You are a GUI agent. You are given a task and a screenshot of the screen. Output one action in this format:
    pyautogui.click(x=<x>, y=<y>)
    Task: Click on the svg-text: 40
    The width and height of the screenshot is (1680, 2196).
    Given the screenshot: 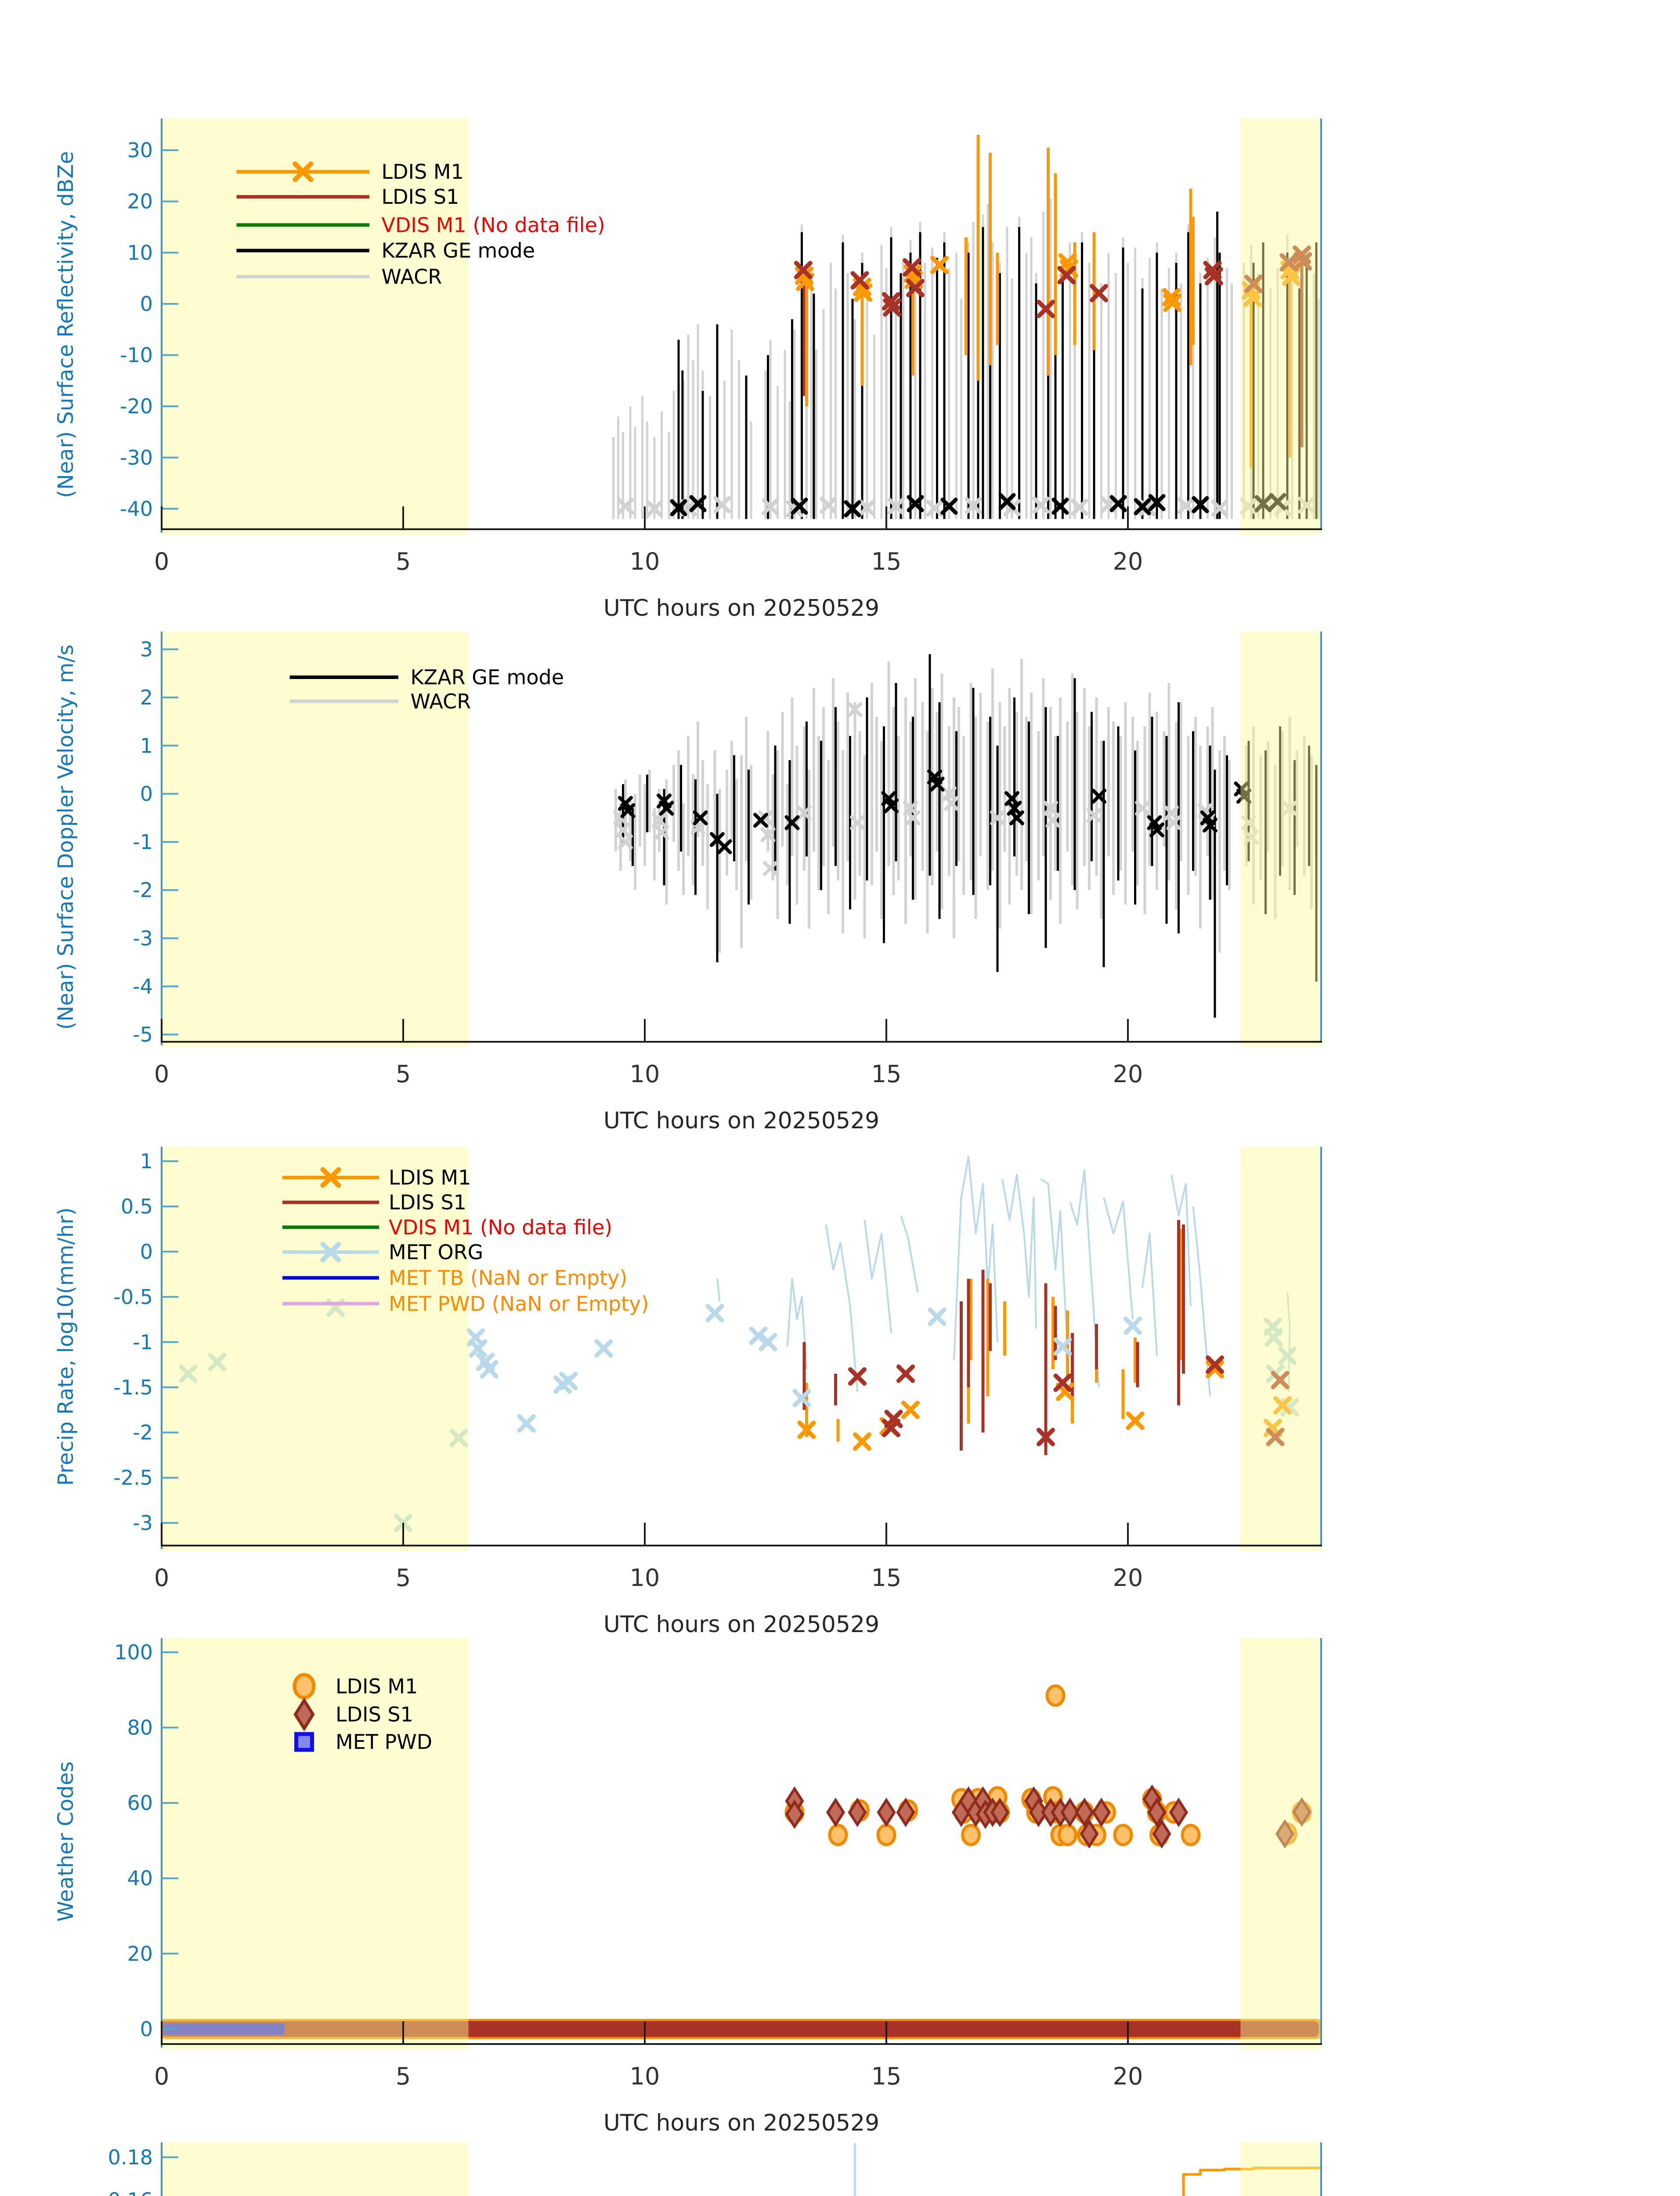 What is the action you would take?
    pyautogui.click(x=140, y=1878)
    